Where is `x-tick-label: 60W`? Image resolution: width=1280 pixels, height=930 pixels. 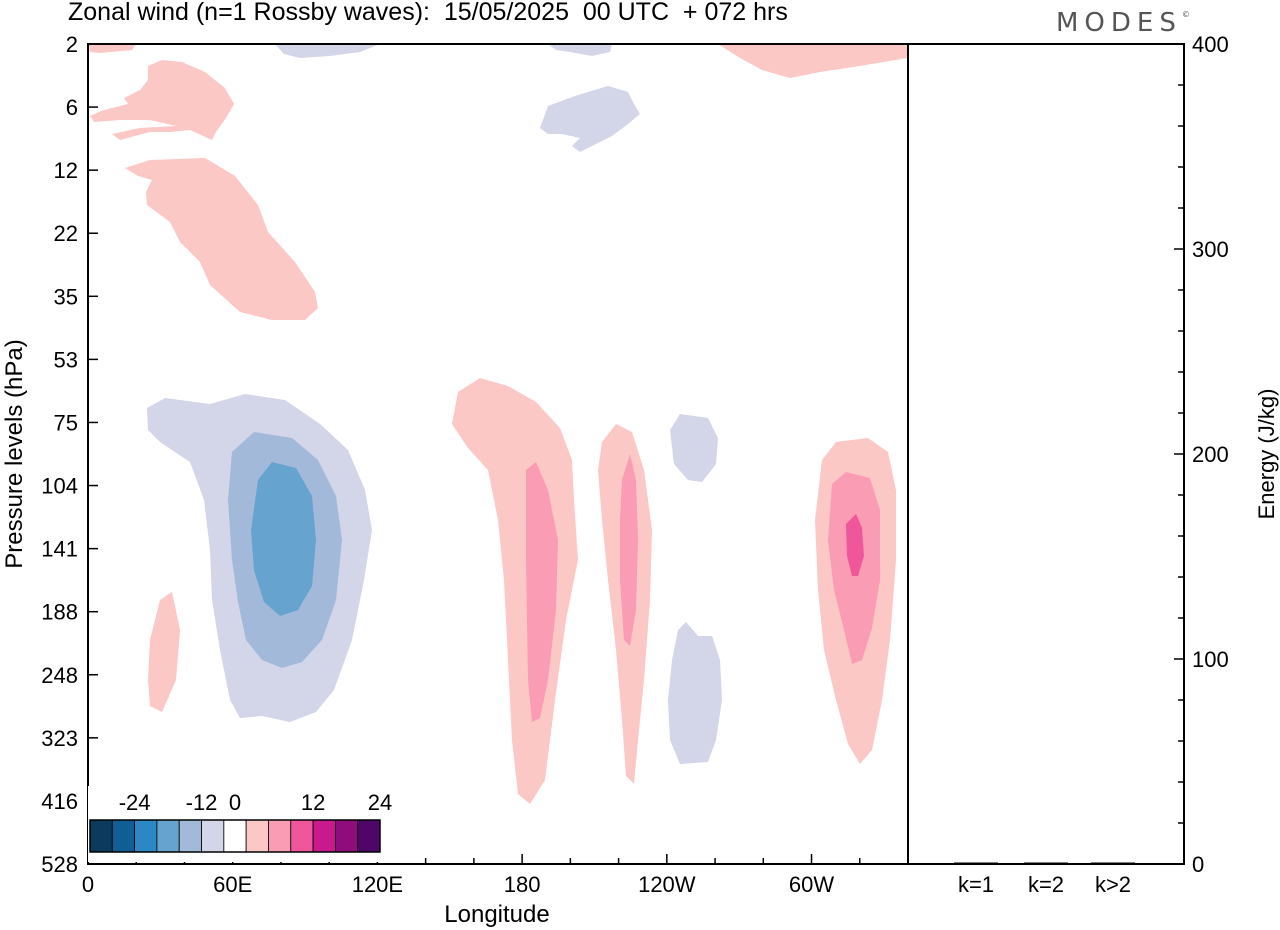 x-tick-label: 60W is located at coordinates (811, 884).